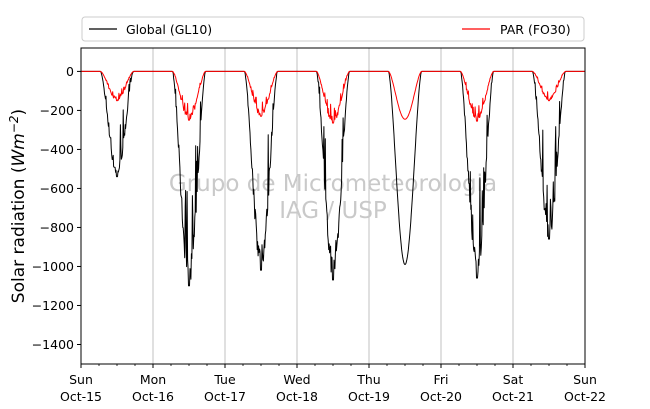 This screenshot has height=409, width=650. I want to click on x-tick-date-4: Oct-19, so click(369, 396).